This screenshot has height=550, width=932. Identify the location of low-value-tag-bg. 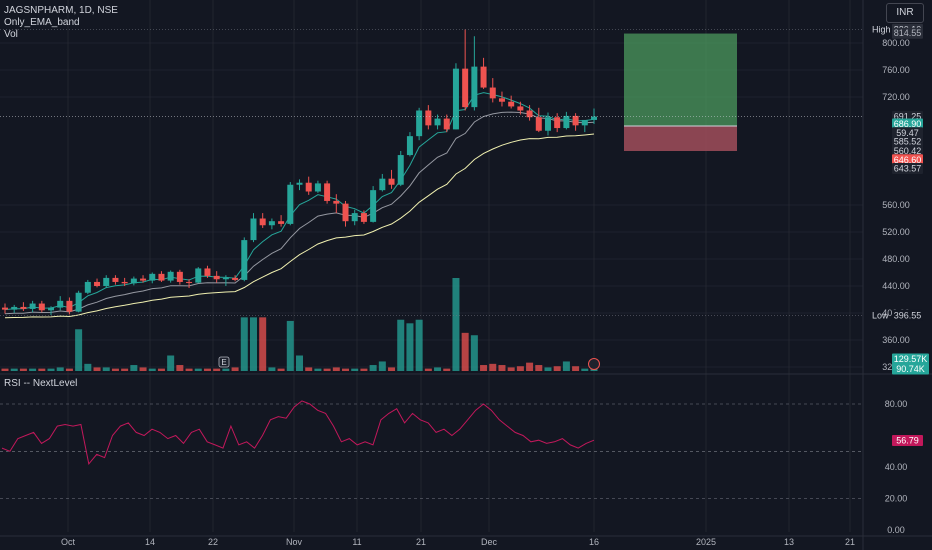
(907, 315).